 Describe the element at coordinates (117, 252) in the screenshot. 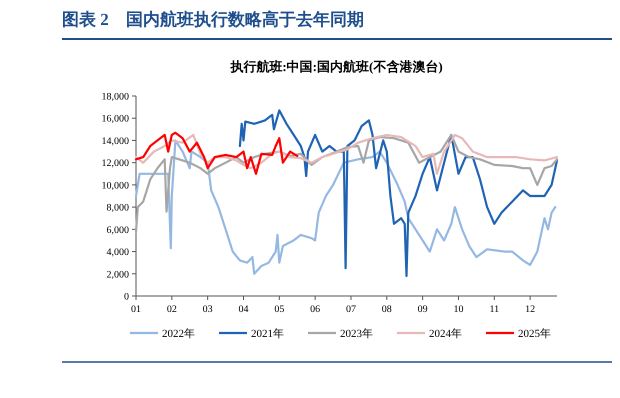

I see `y-tick-label: 4,000` at that location.